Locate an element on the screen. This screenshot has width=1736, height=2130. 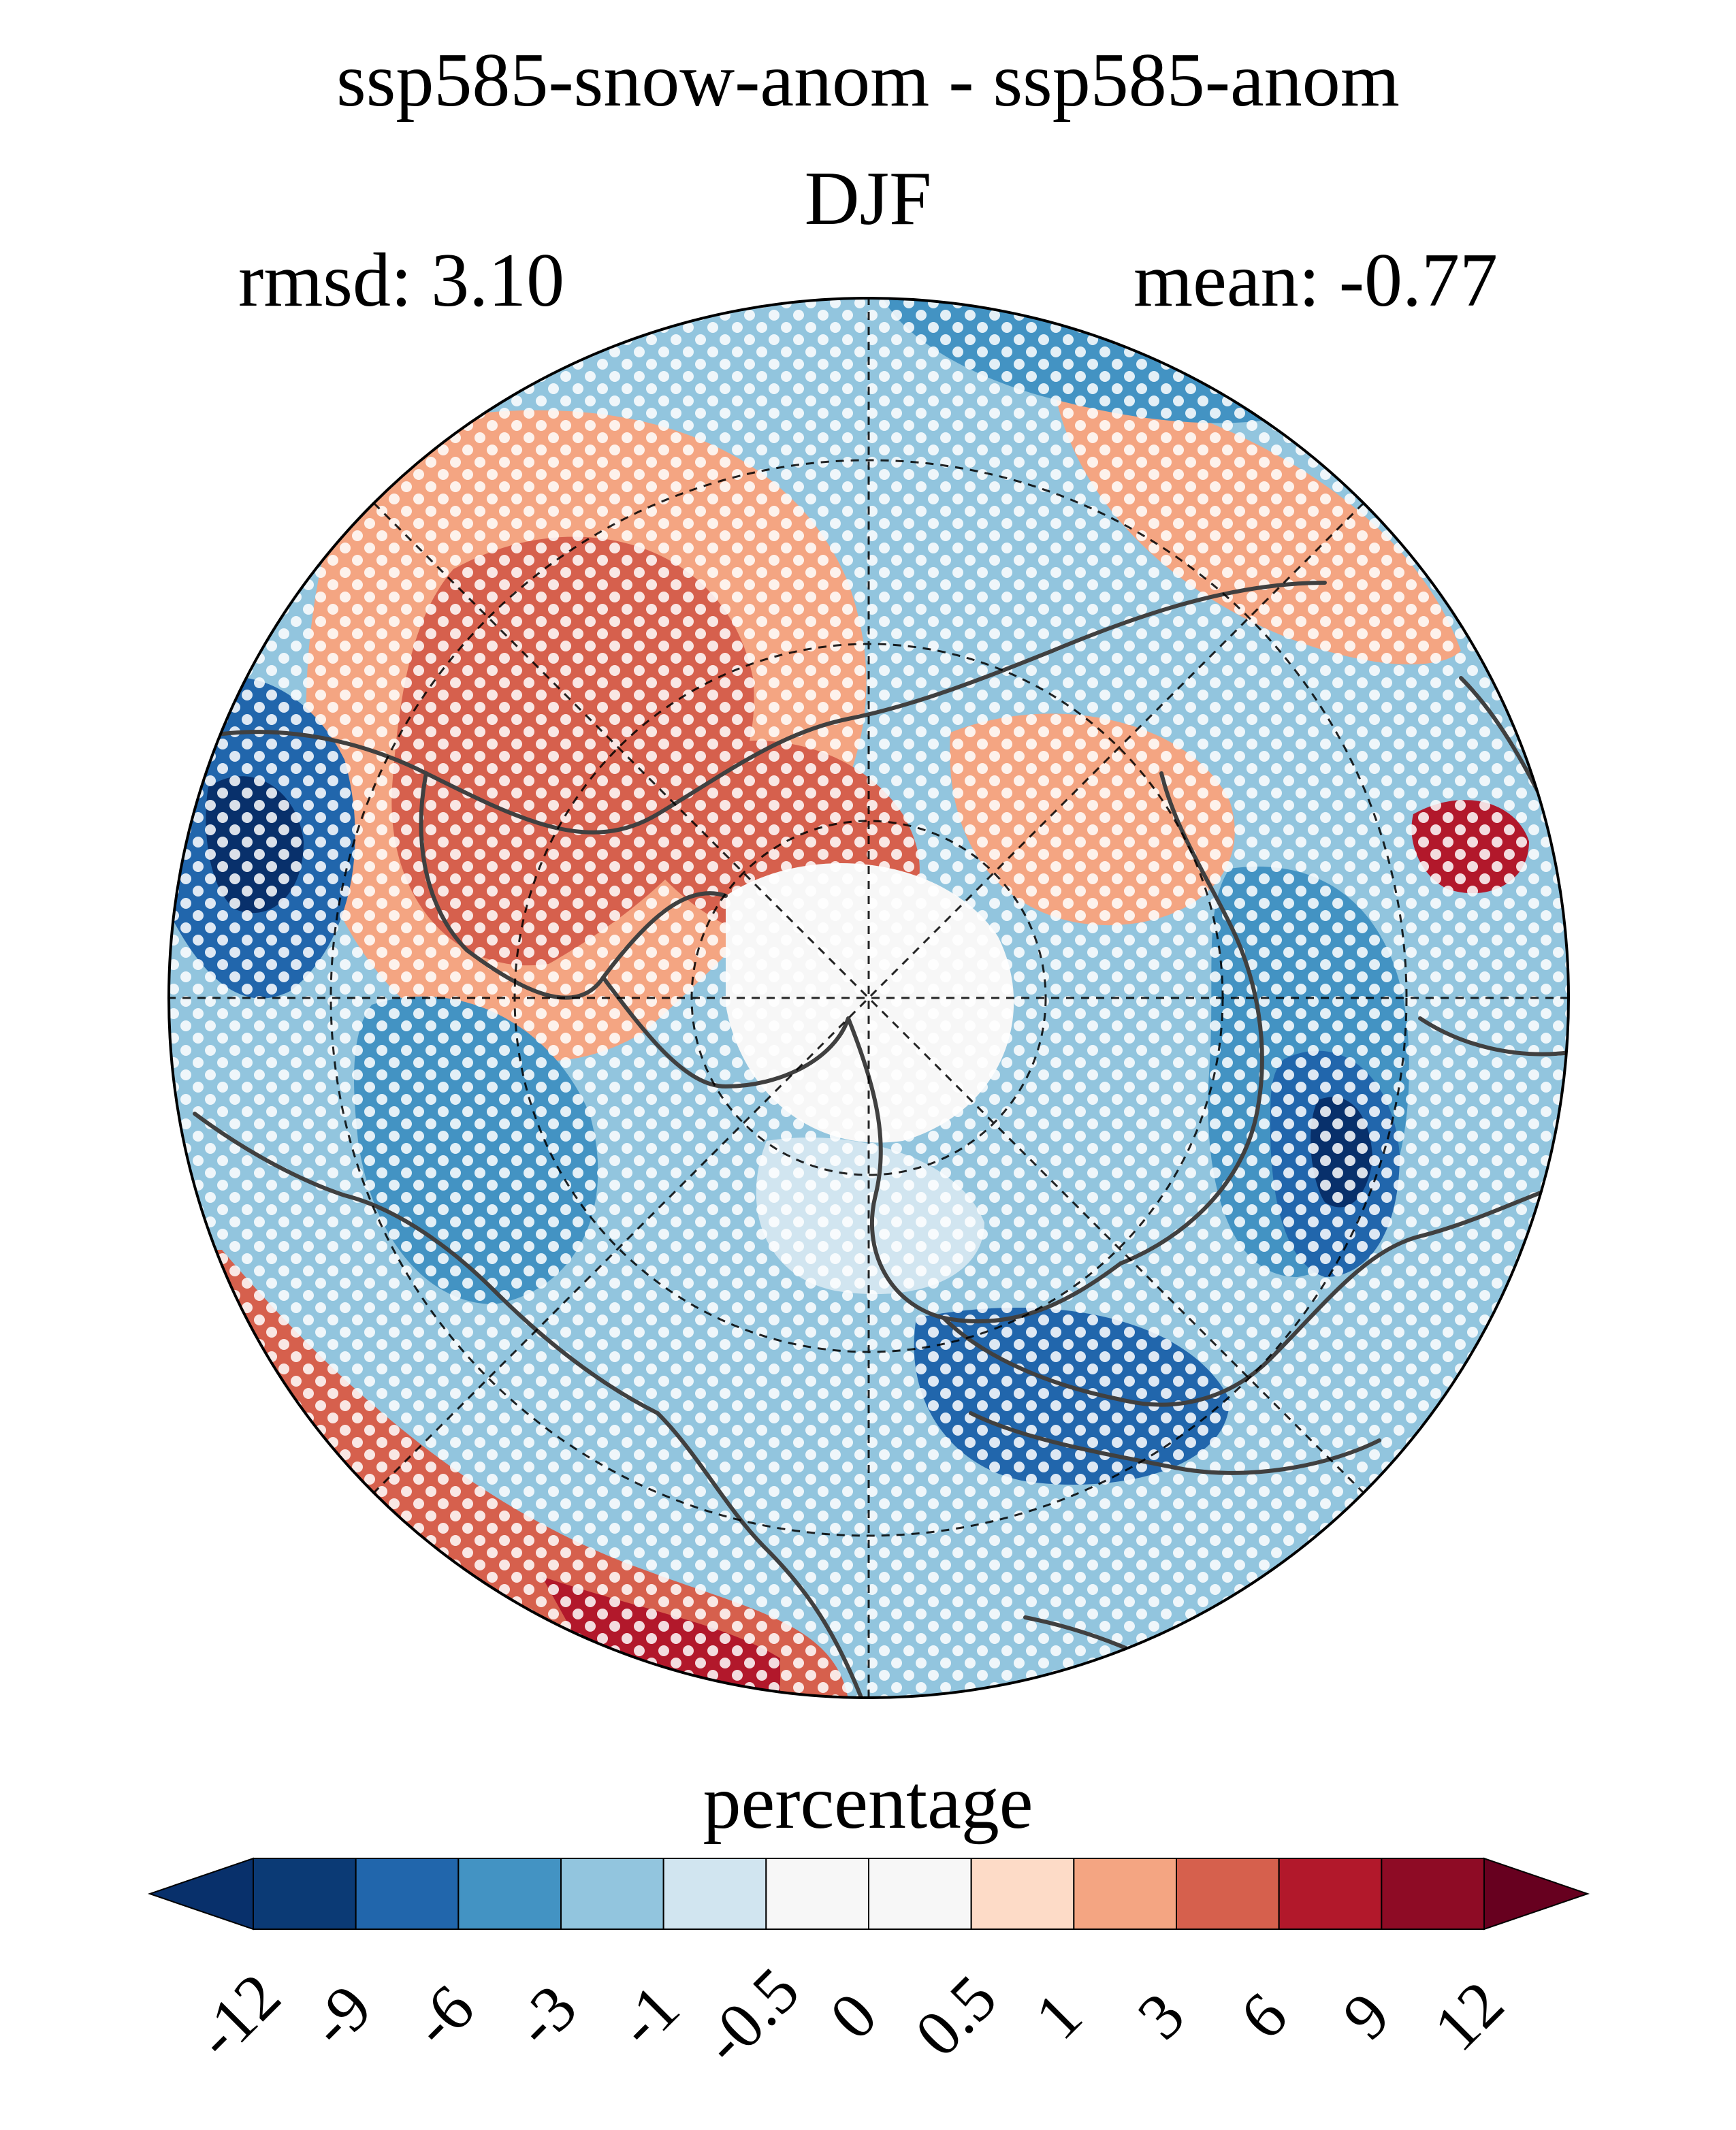
figure-title: ssp585-snow-anom - ssp585-anom is located at coordinates (868, 80).